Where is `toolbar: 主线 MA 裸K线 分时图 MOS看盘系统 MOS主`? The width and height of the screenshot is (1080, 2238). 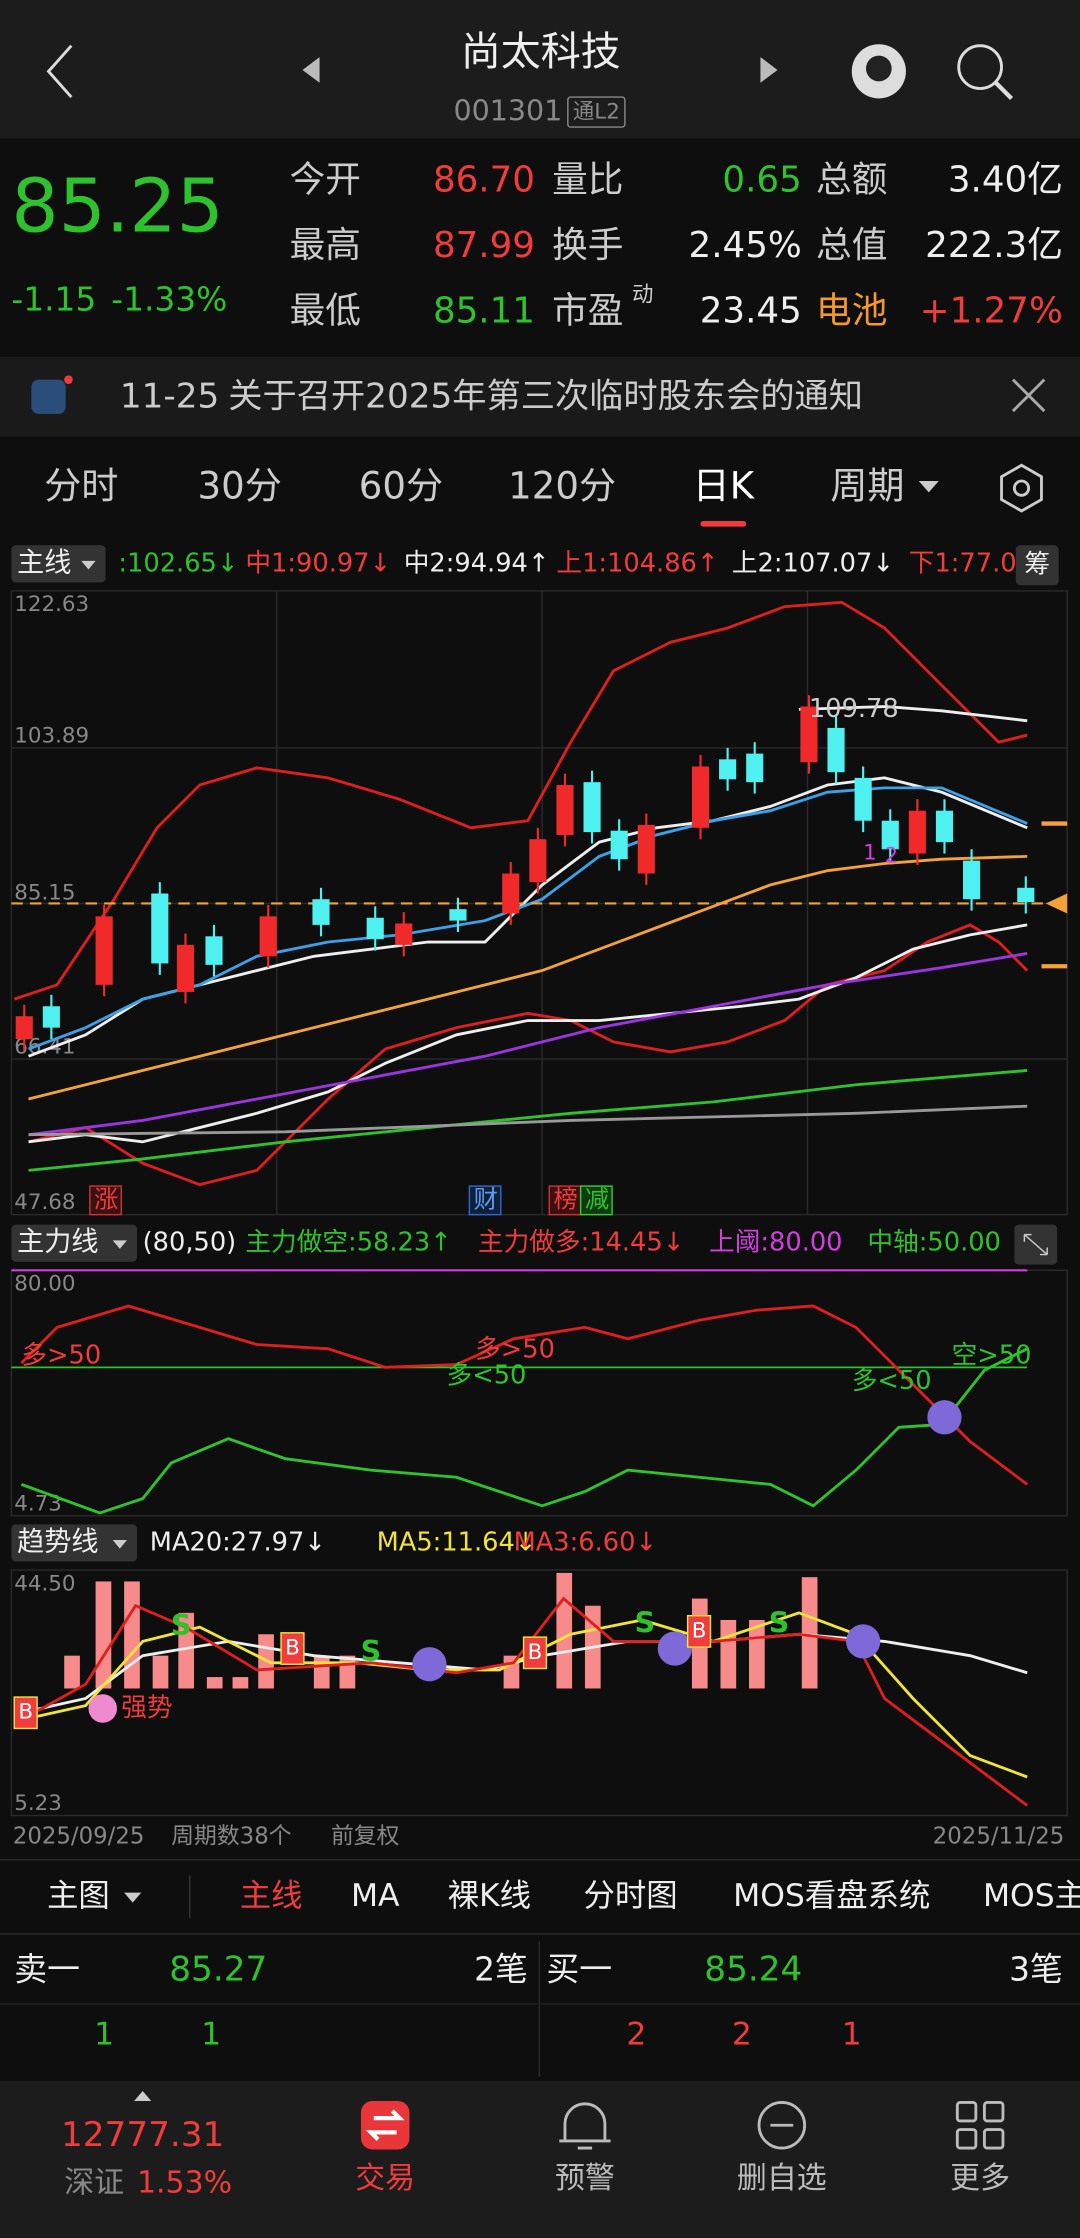
toolbar: 主线 MA 裸K线 分时图 MOS看盘系统 MOS主 is located at coordinates (660, 1896).